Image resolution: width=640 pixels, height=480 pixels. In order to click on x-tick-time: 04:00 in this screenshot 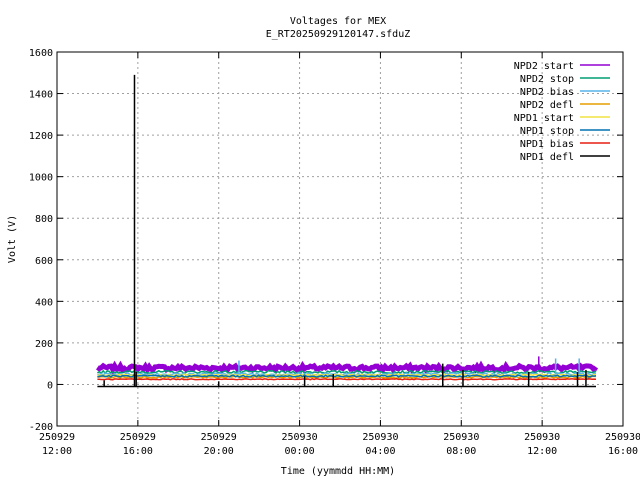, I will do `click(380, 451)`.